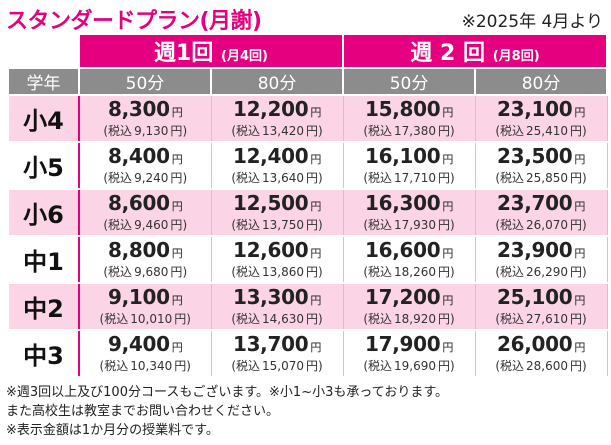  Describe the element at coordinates (139, 156) in the screenshot. I see `price-value: 8,400` at that location.